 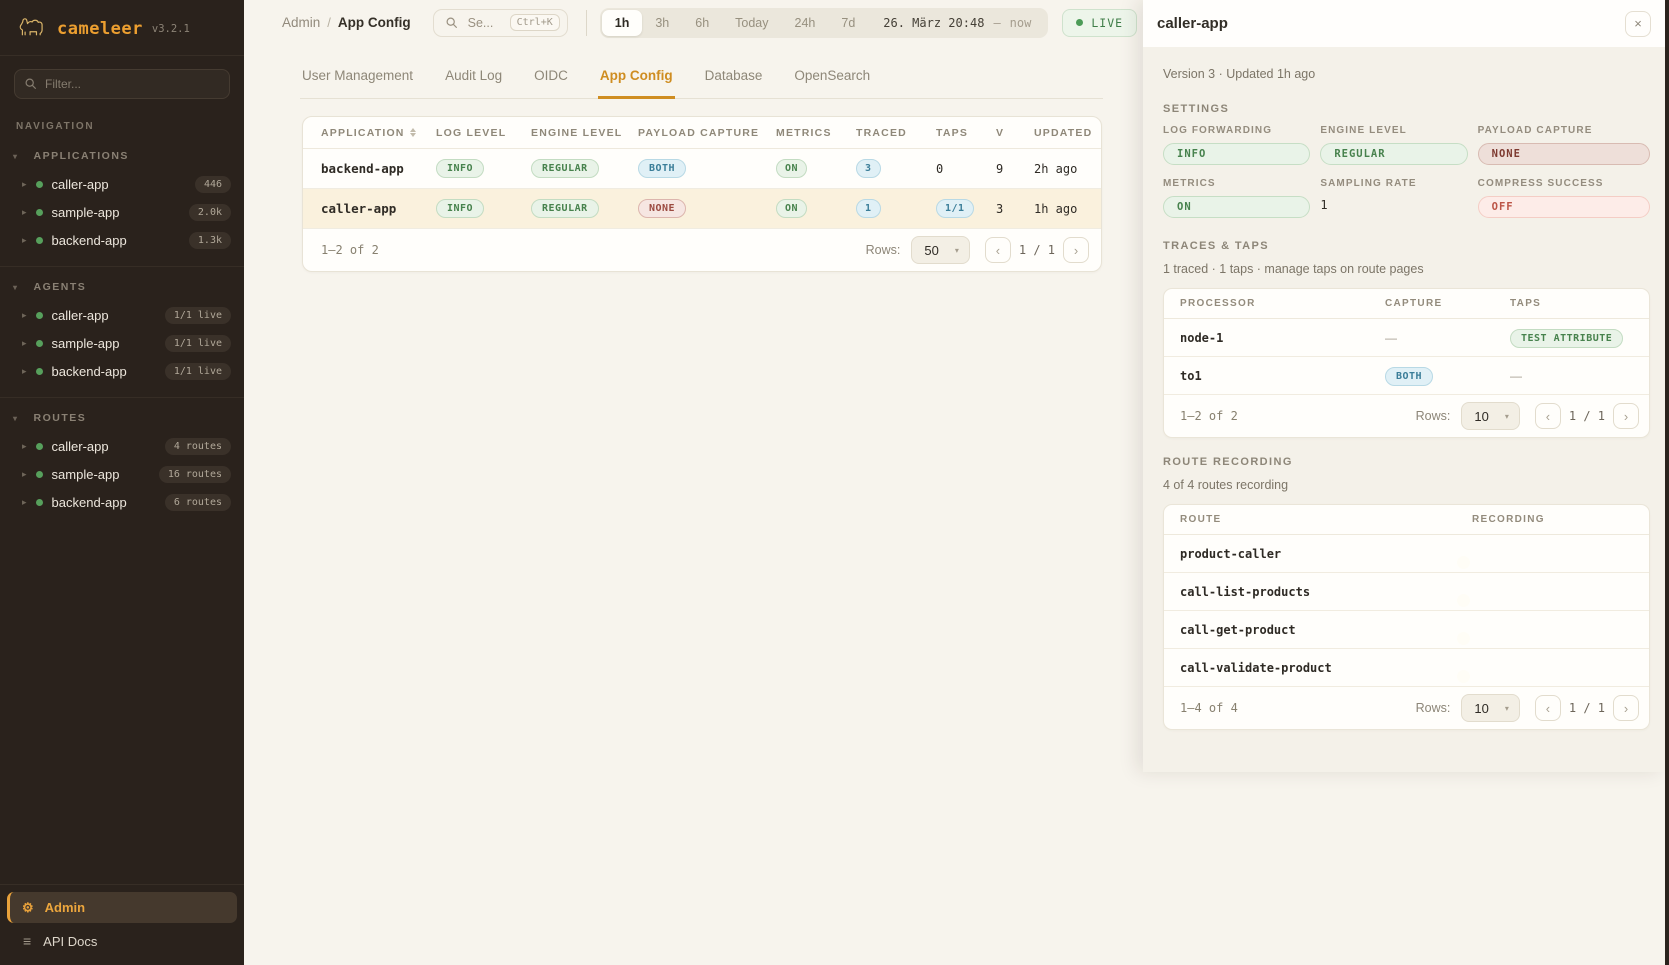 I want to click on sidebar-item-agents-sample-app: ▸ sample-app 1/1 live, so click(x=122, y=343).